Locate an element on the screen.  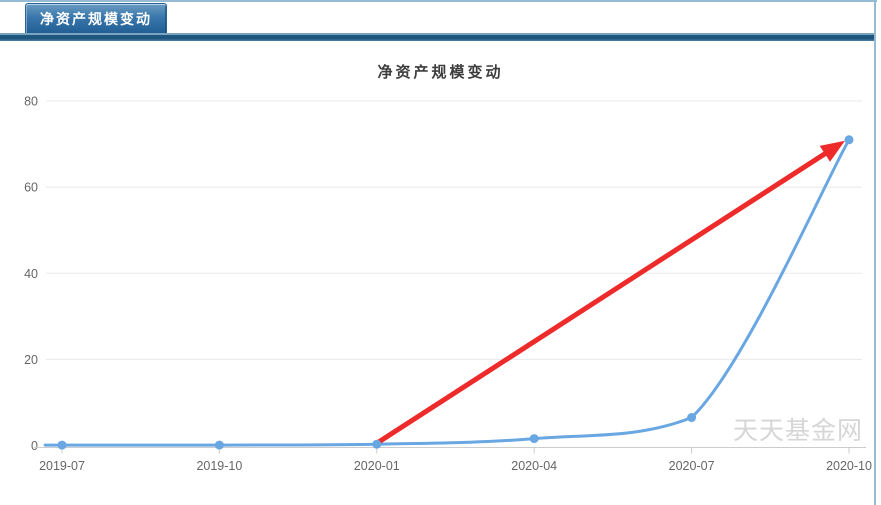
y-axis-tick-label: 20 is located at coordinates (31, 360).